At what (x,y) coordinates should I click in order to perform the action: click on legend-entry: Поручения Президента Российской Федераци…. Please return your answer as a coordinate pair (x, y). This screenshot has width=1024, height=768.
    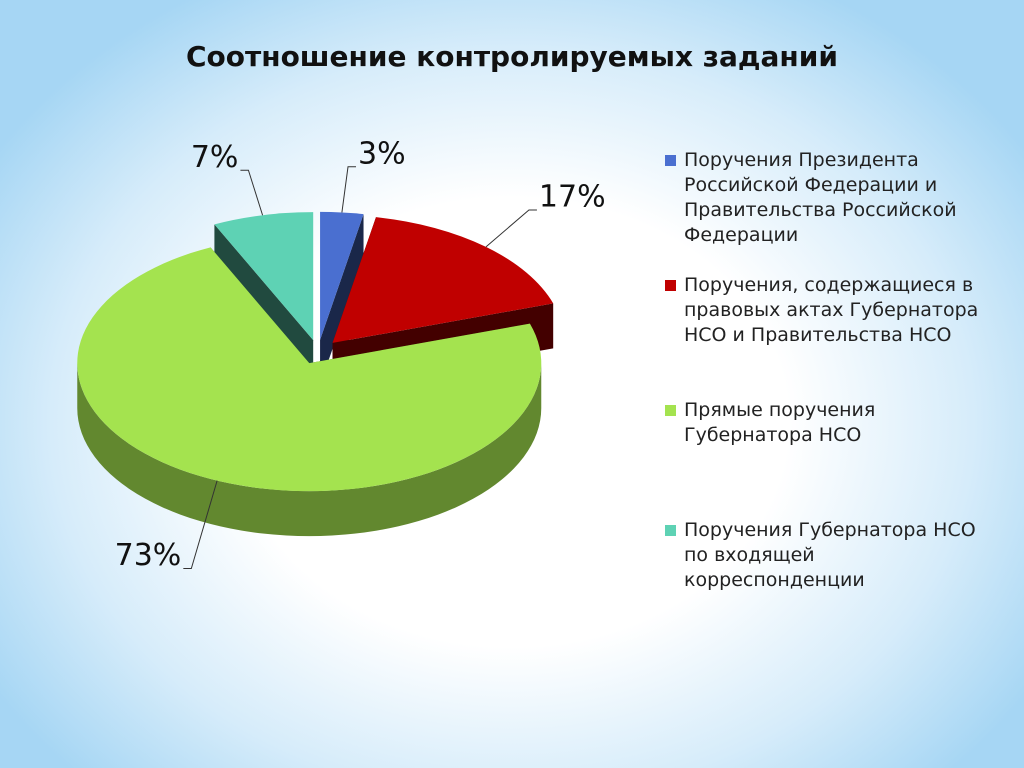
    Looking at the image, I should click on (830, 198).